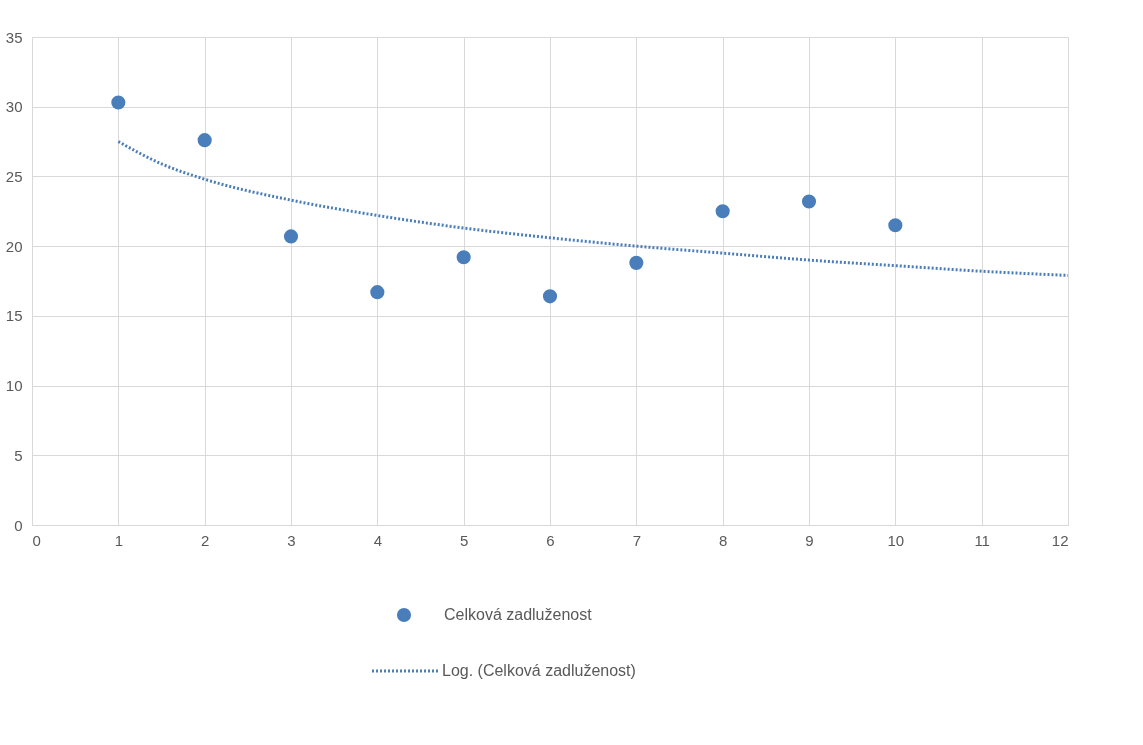 Image resolution: width=1143 pixels, height=745 pixels. I want to click on x-tick-label: 5, so click(464, 540).